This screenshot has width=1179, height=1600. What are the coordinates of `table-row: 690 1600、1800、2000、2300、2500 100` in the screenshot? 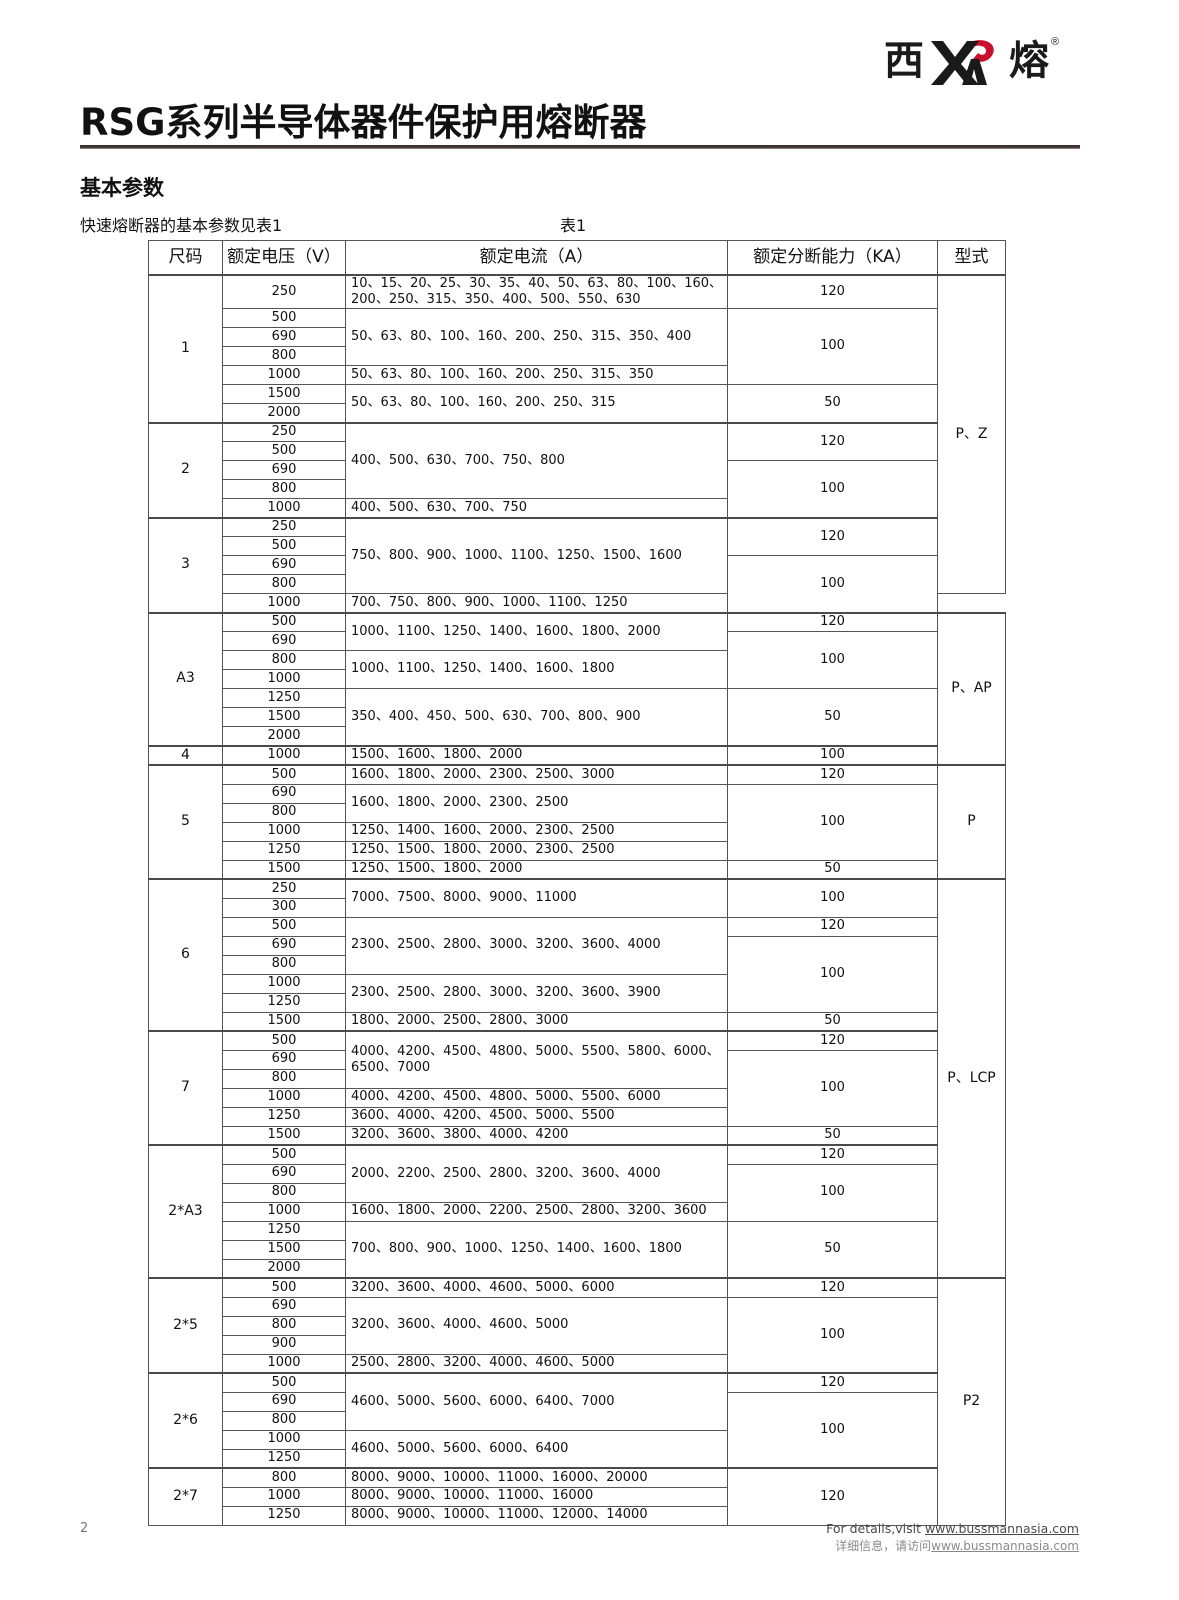 It's located at (577, 822).